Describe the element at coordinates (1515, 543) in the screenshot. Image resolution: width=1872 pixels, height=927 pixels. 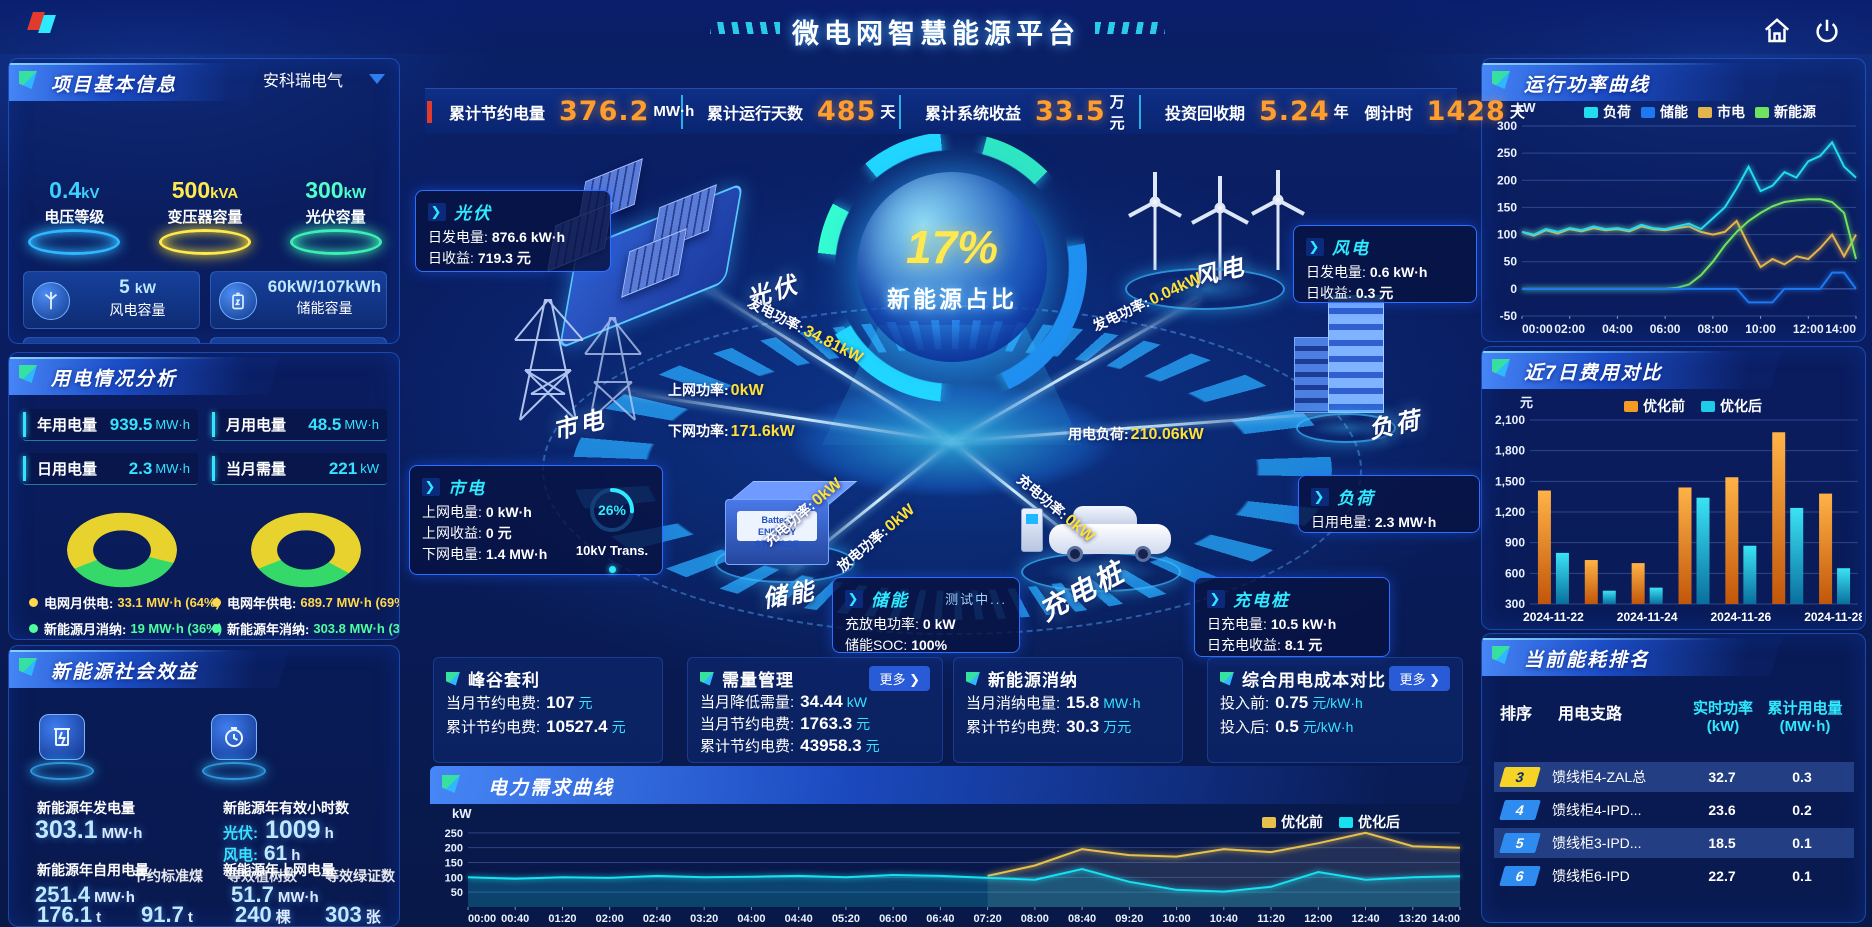
I see `svg-text: 900` at that location.